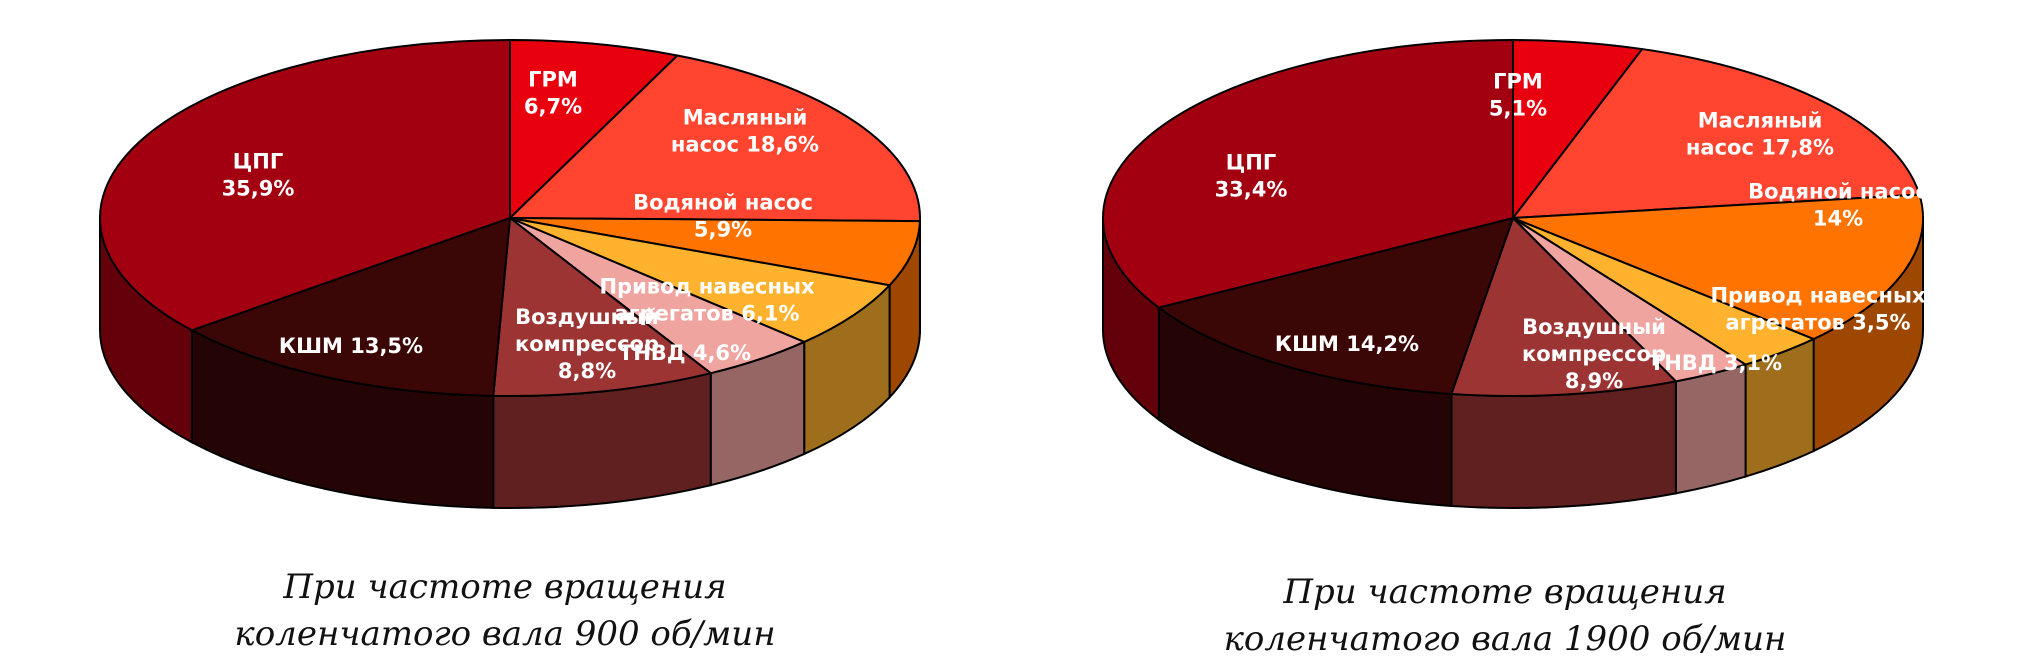  Describe the element at coordinates (723, 230) in the screenshot. I see `data-label-line: 5,9%` at that location.